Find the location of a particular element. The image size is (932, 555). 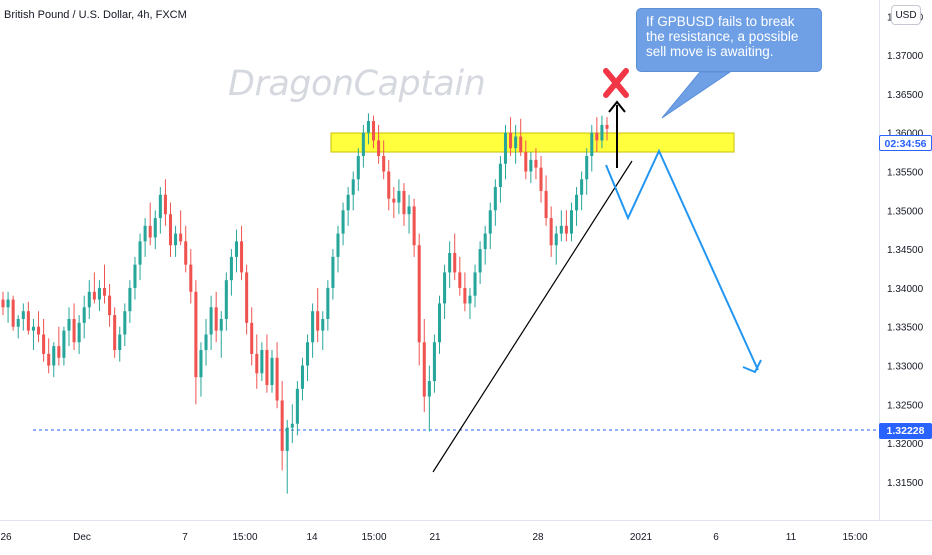

currency-button: USD is located at coordinates (906, 15).